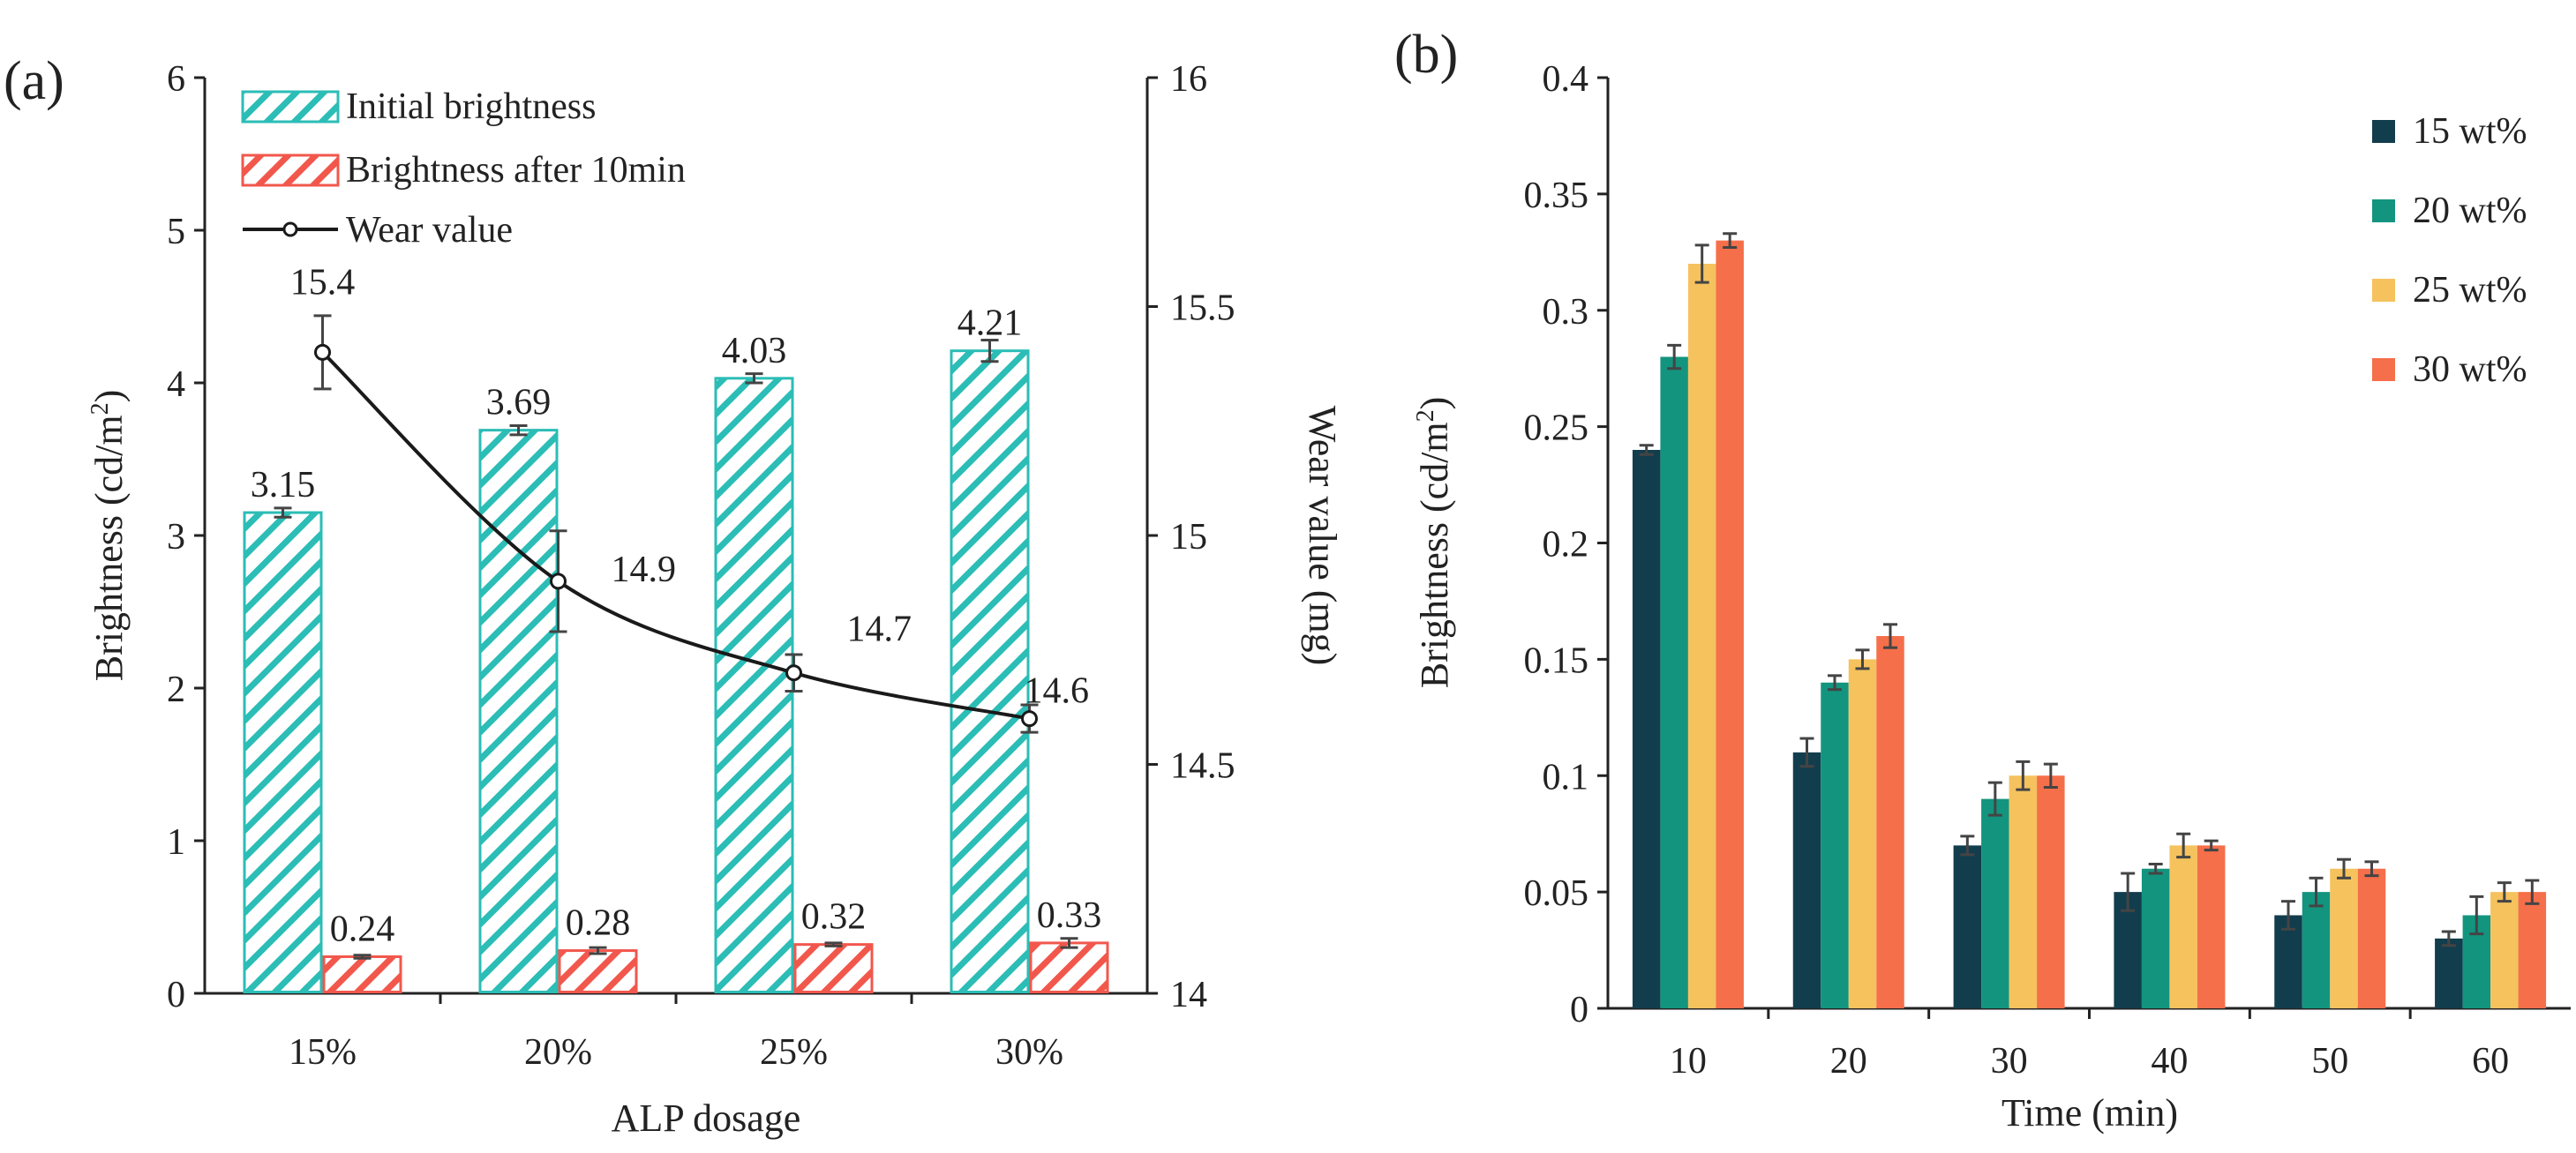 The height and width of the screenshot is (1153, 2576). What do you see at coordinates (176, 690) in the screenshot?
I see `left-tick-label: 2` at bounding box center [176, 690].